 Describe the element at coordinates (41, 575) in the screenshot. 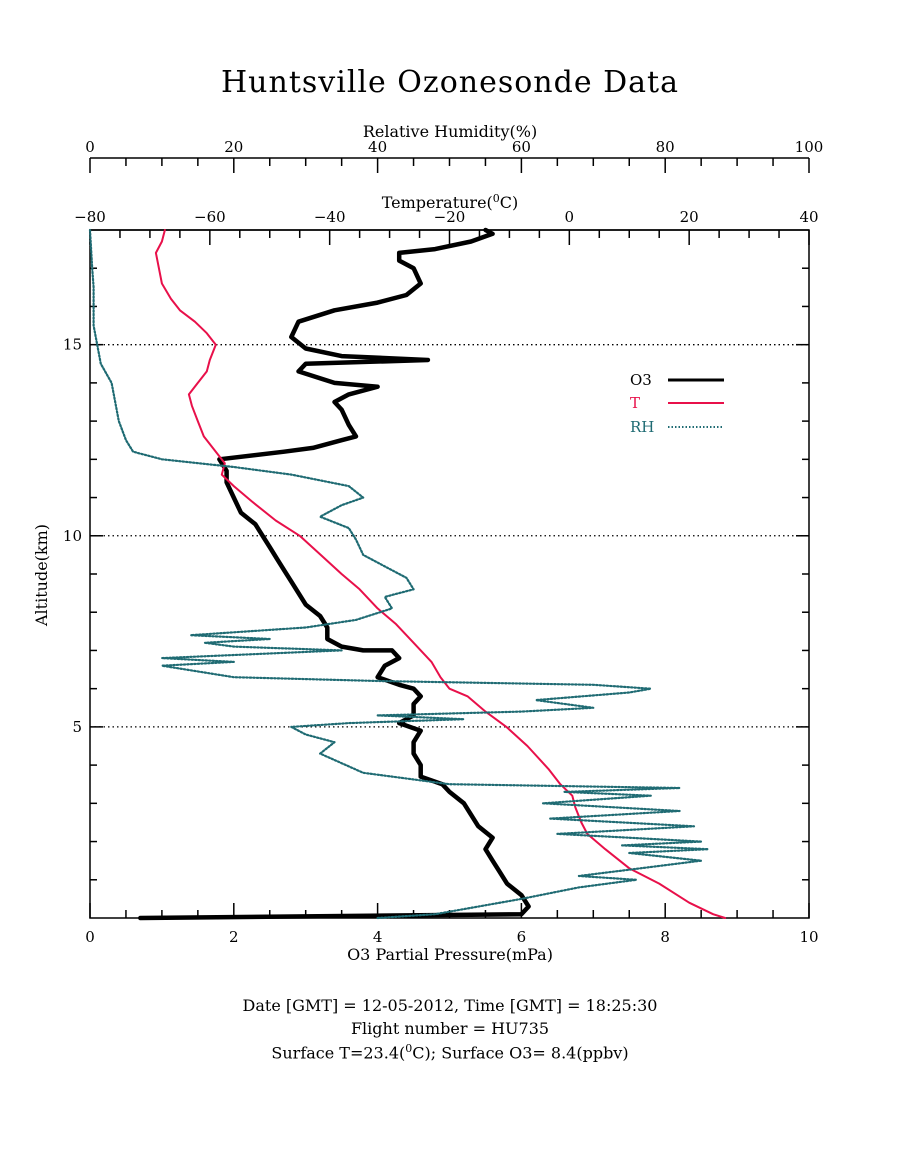

I see `altitude-axis-label: Altitude(km)` at that location.